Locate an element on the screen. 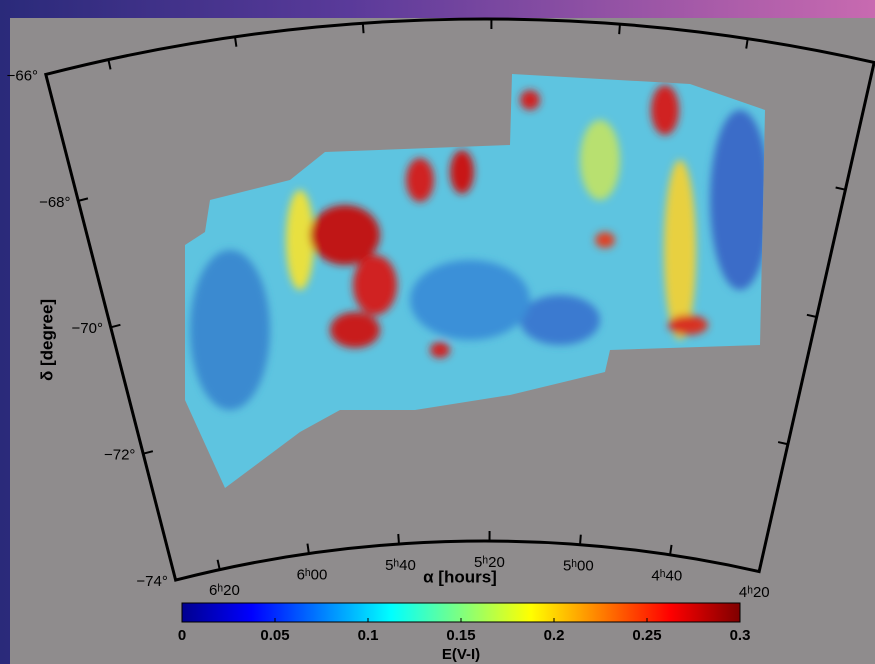 Image resolution: width=875 pixels, height=664 pixels. y-tick-label: −66° is located at coordinates (22, 75).